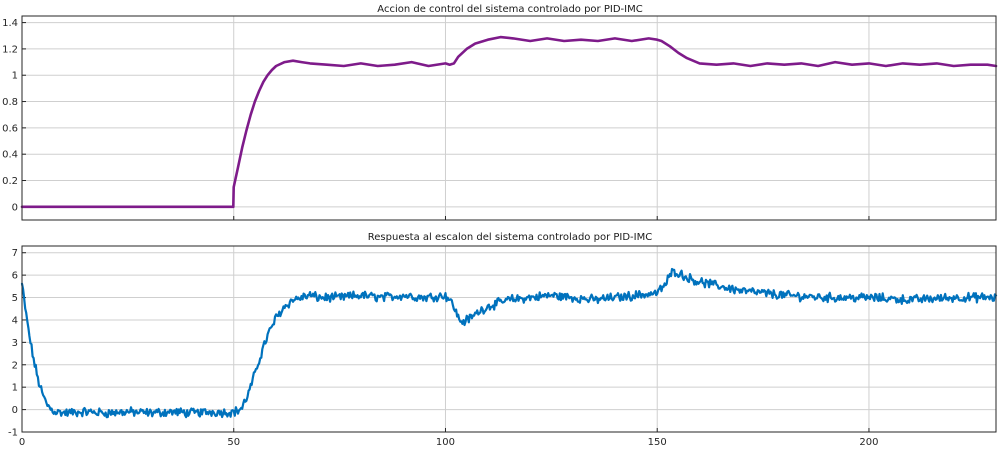  I want to click on y-tick-label: 4, so click(15, 320).